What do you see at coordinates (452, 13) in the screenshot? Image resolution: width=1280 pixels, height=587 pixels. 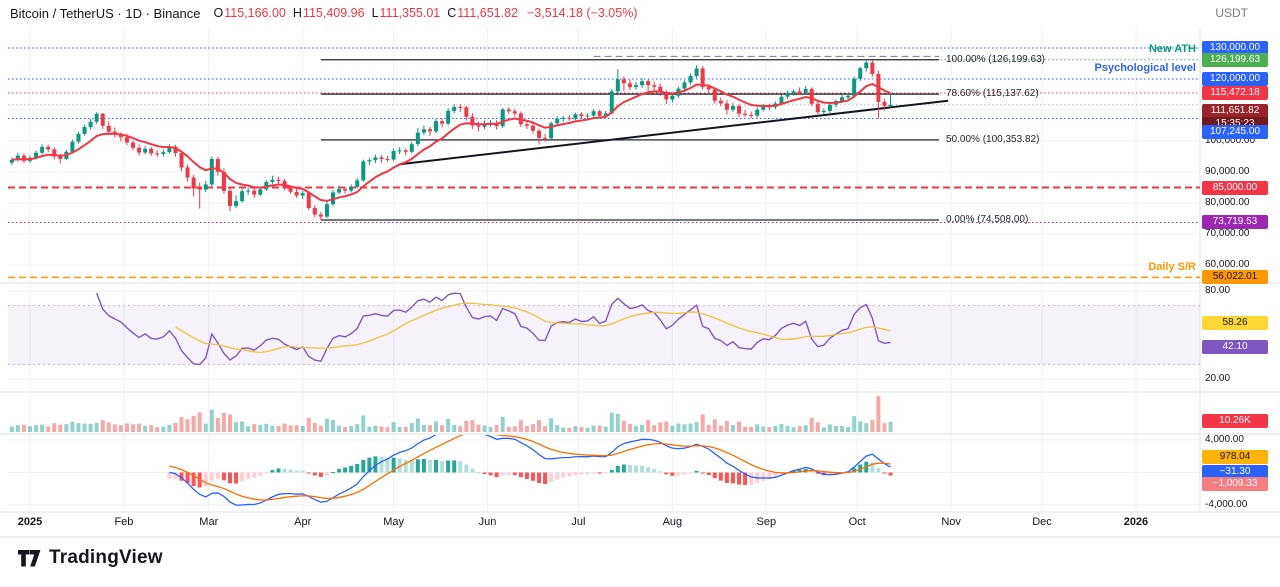 I see `ohlc-field-label: C` at bounding box center [452, 13].